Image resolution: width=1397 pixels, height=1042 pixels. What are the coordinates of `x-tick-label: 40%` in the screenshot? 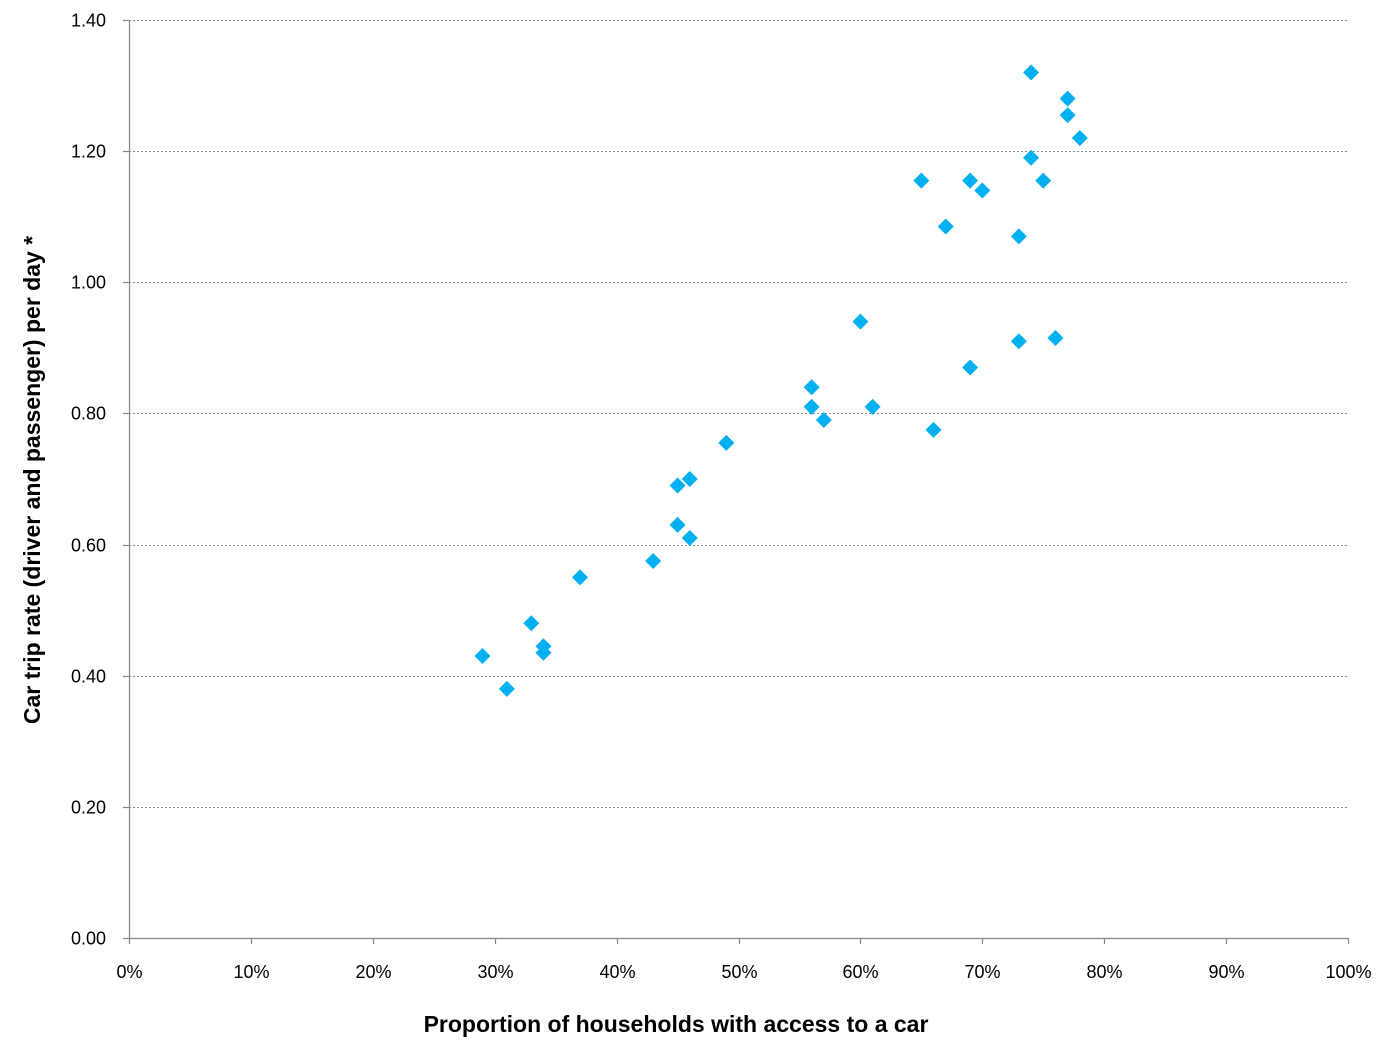 It's located at (617, 972).